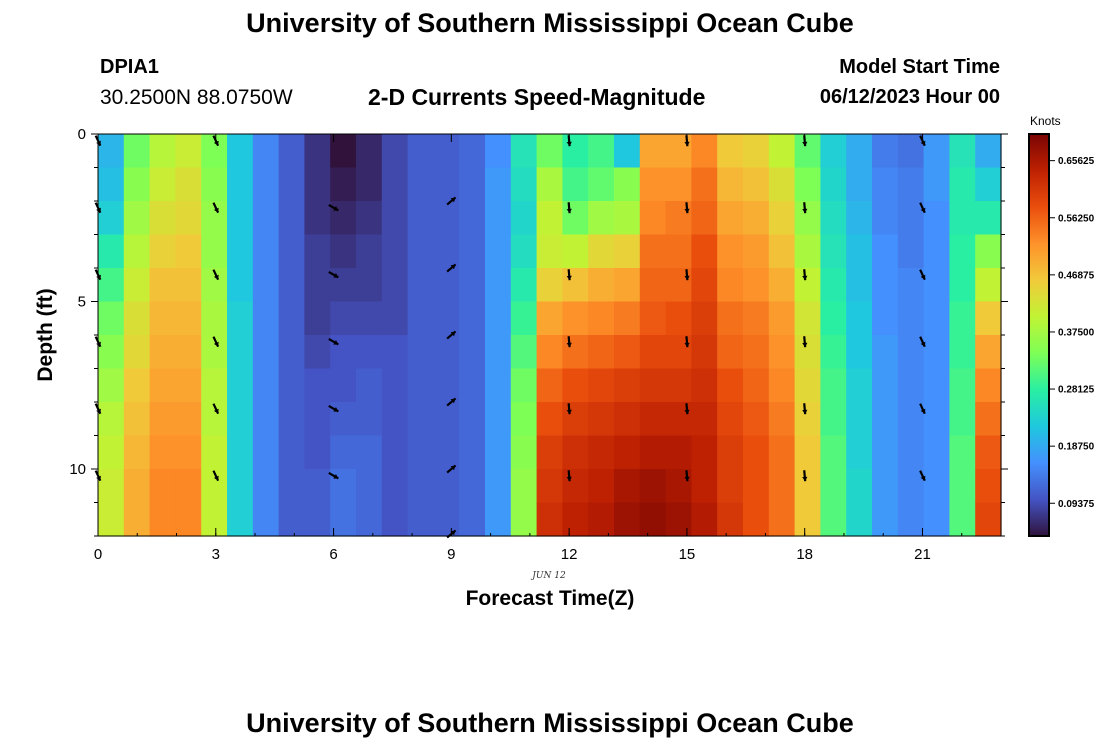 The image size is (1100, 750). Describe the element at coordinates (82, 134) in the screenshot. I see `y-tick-label: 0` at that location.